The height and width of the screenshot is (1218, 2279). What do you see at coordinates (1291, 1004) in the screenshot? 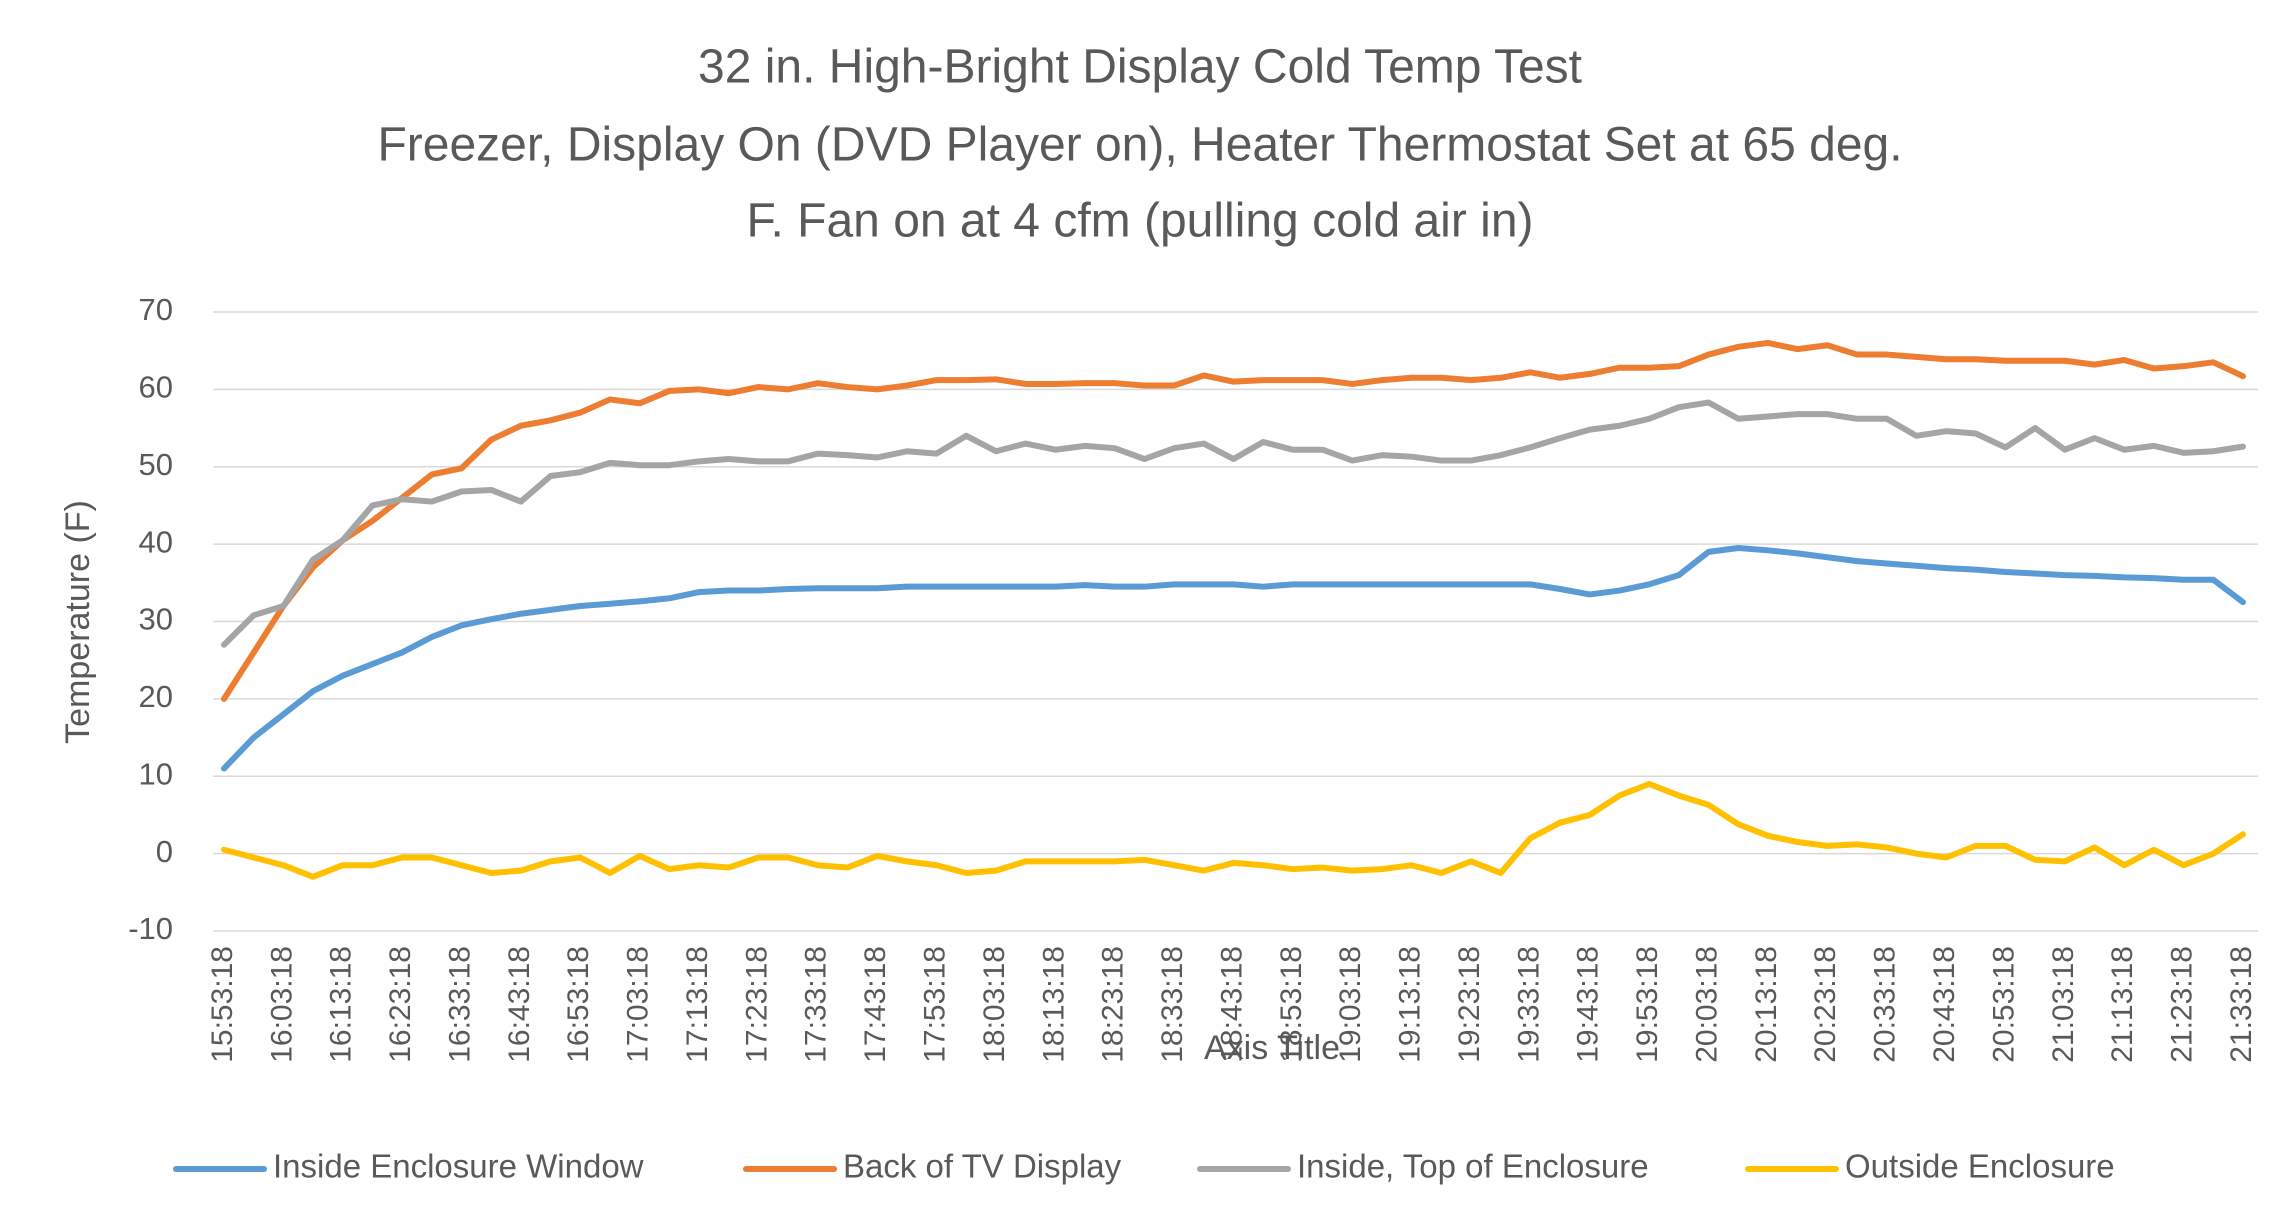
I see `x-tick-label: 18:53:18` at bounding box center [1291, 1004].